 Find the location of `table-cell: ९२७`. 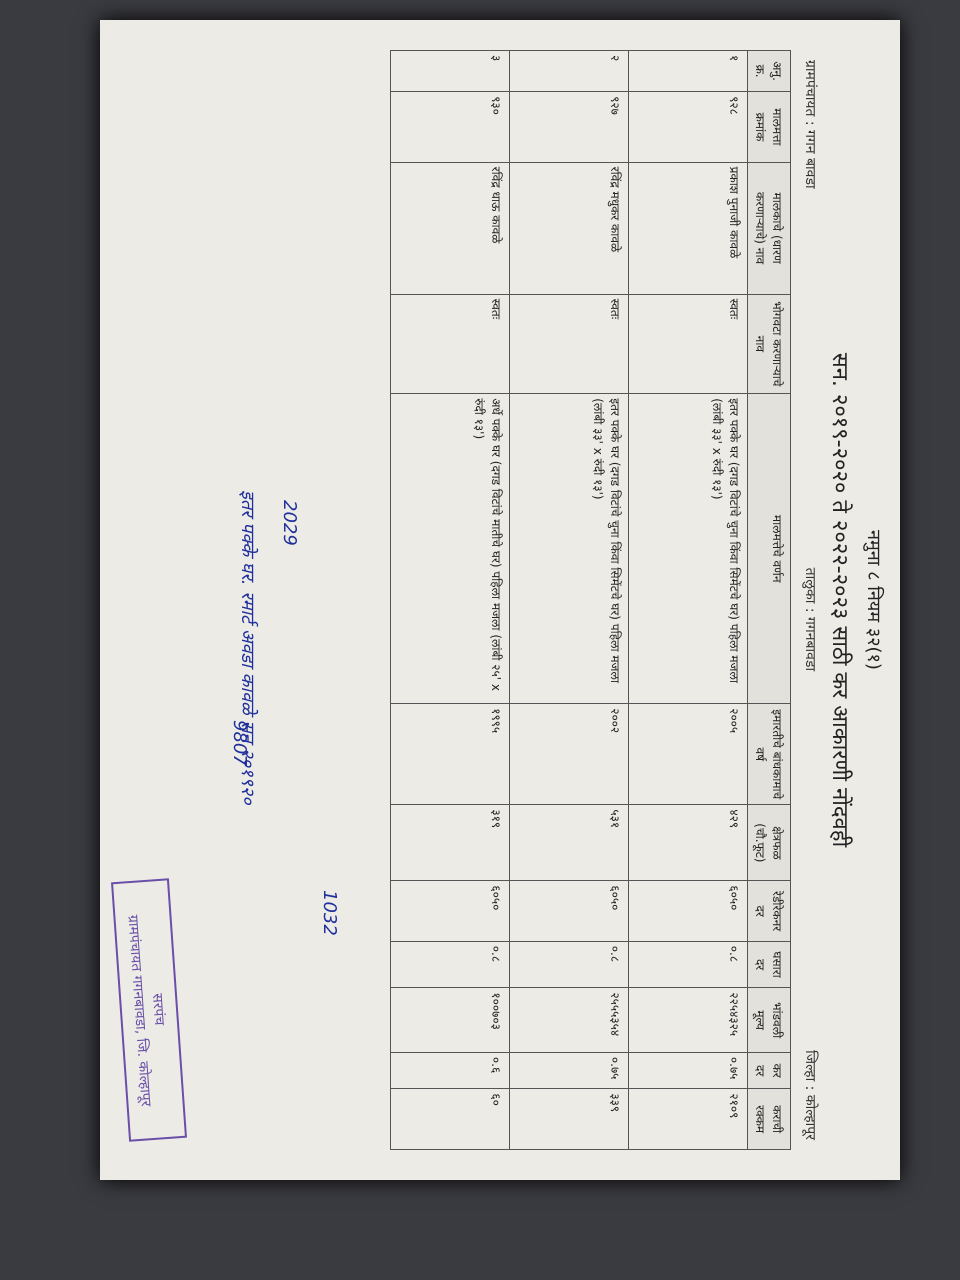

table-cell: ९२७ is located at coordinates (569, 127).